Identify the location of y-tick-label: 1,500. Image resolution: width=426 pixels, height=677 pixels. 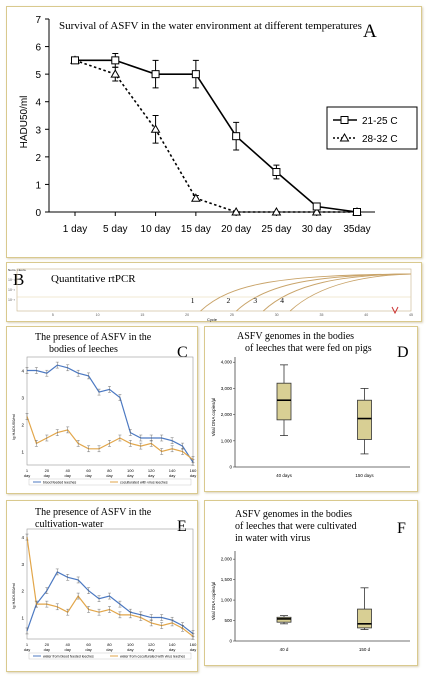
(227, 579).